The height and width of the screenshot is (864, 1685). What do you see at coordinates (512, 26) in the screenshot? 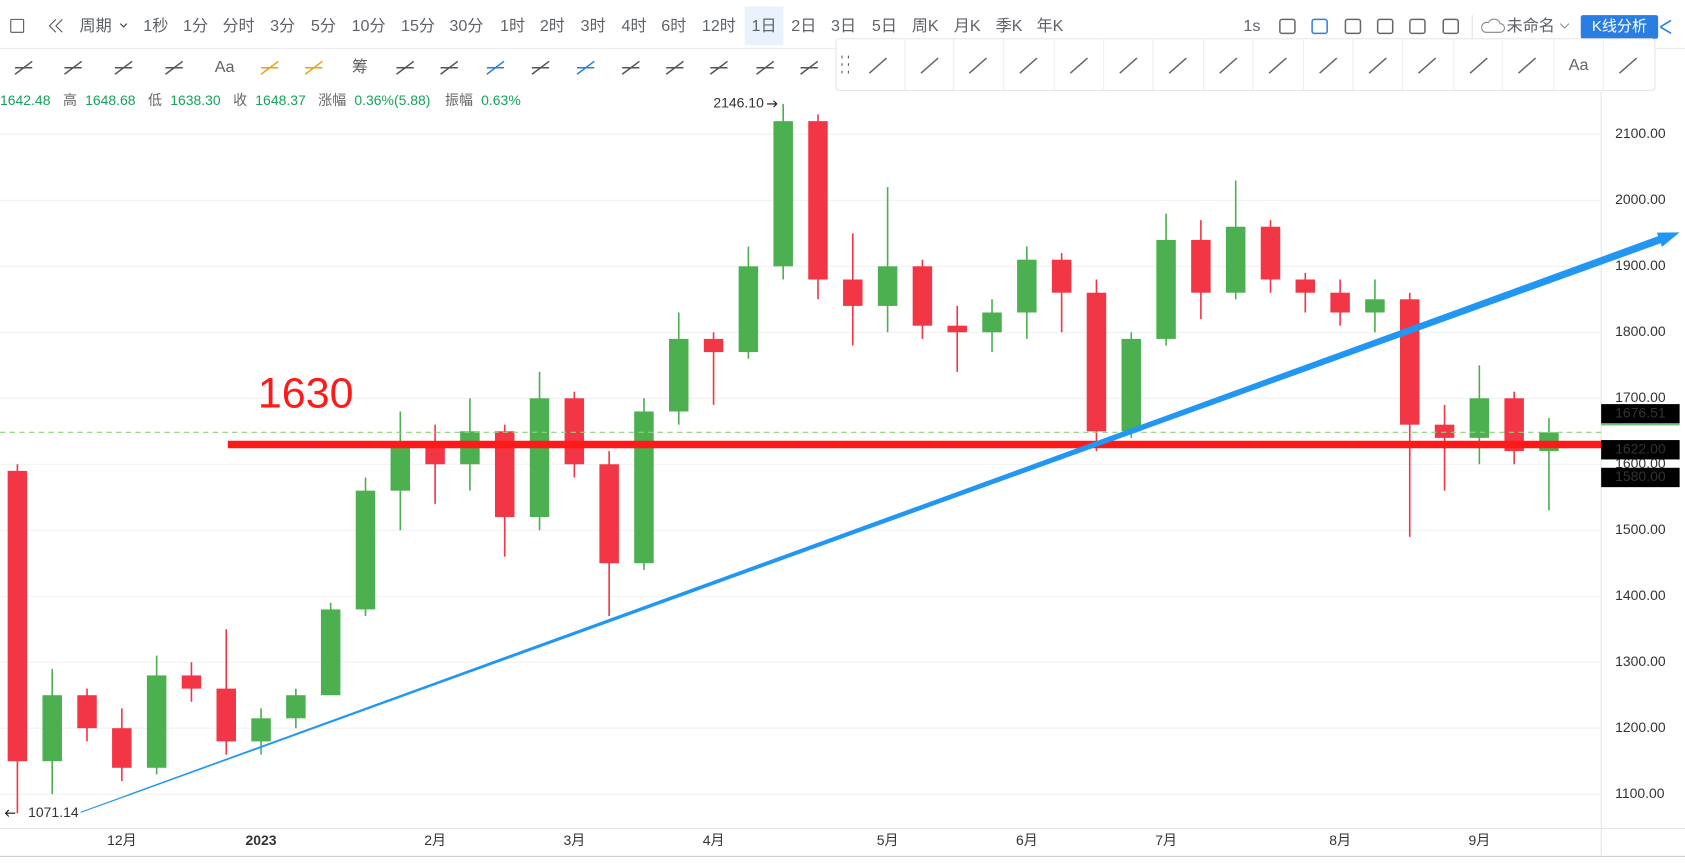
I see `period-option: 1时` at bounding box center [512, 26].